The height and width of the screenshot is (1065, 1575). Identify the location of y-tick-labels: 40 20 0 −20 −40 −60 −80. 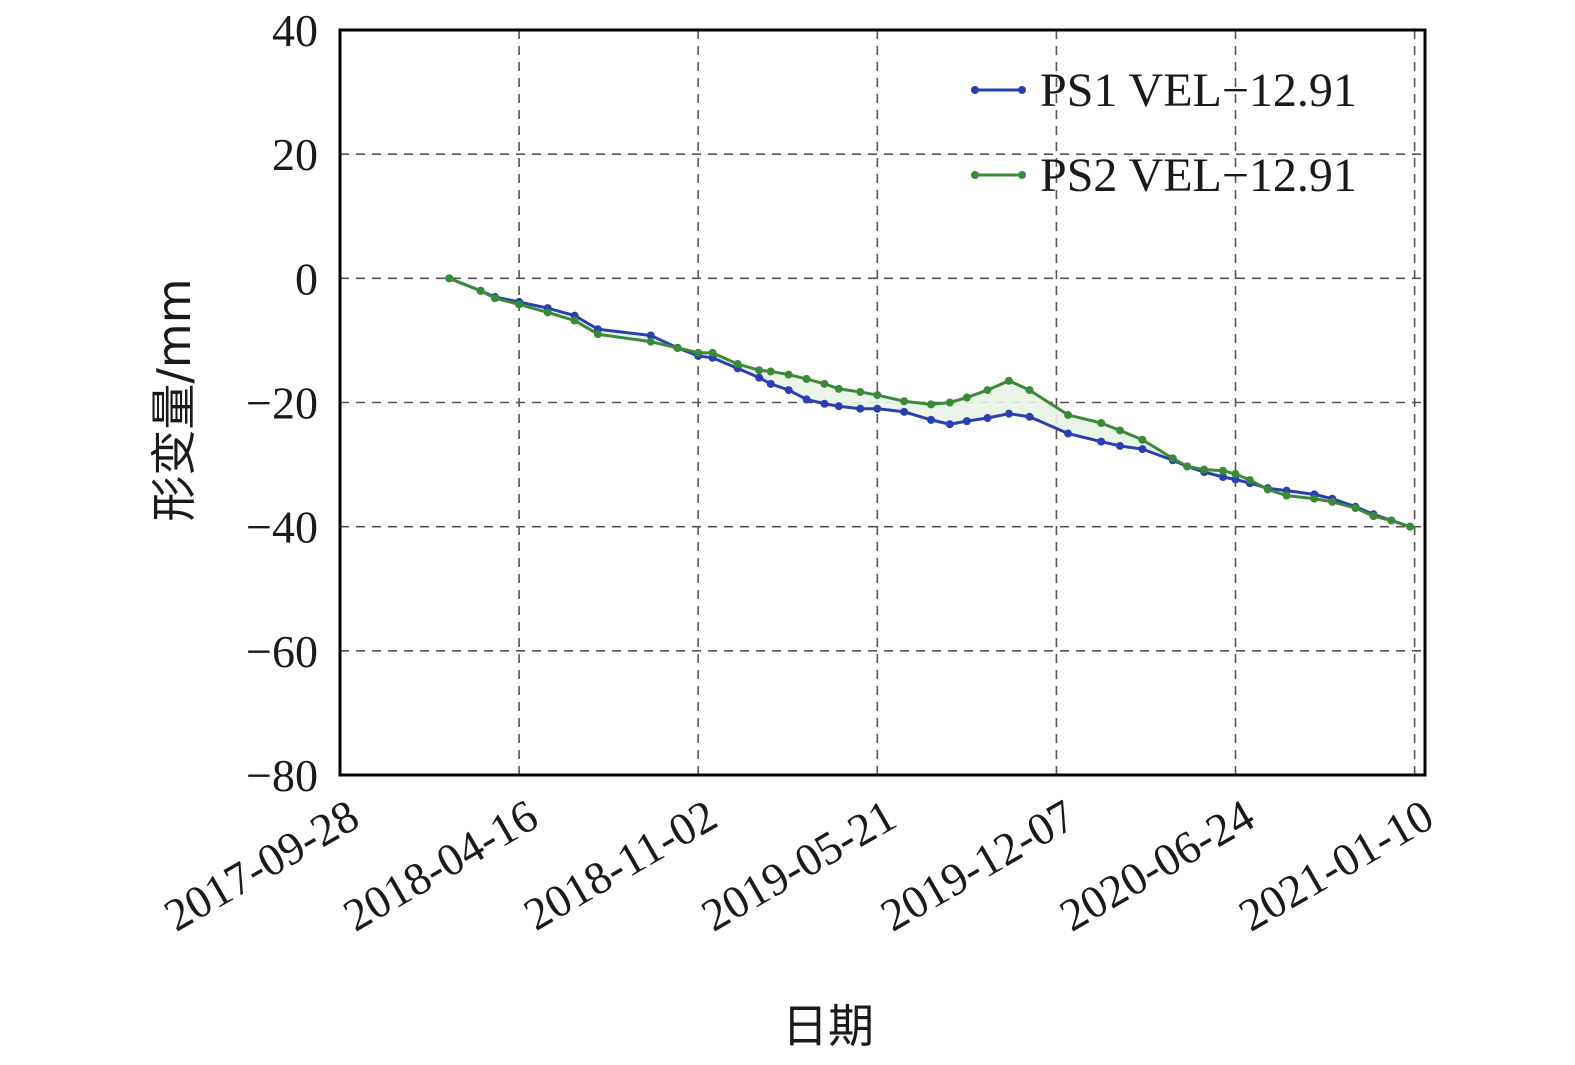
(282, 403).